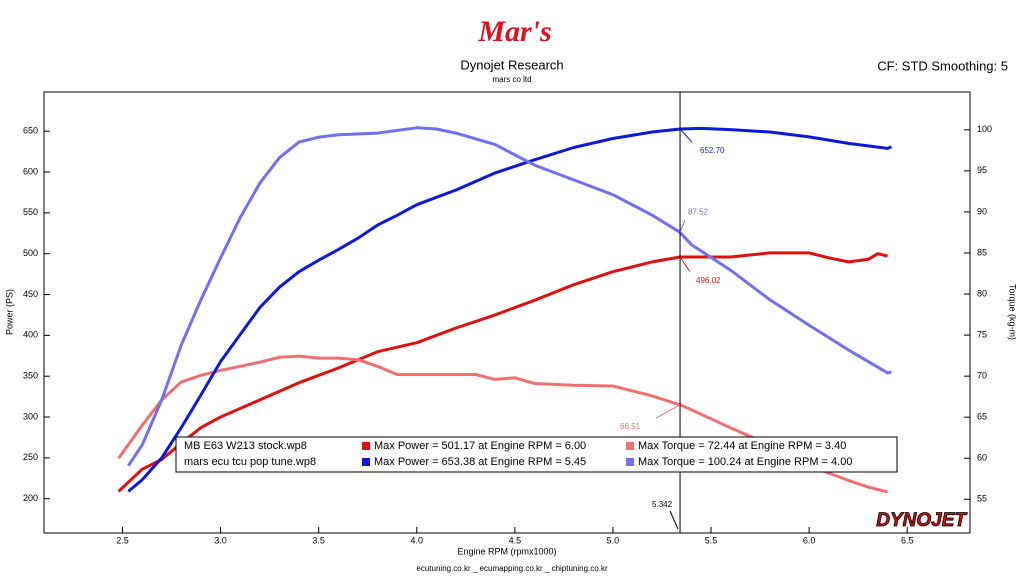 The height and width of the screenshot is (576, 1024). What do you see at coordinates (698, 211) in the screenshot?
I see `cursor-readout: 87.52` at bounding box center [698, 211].